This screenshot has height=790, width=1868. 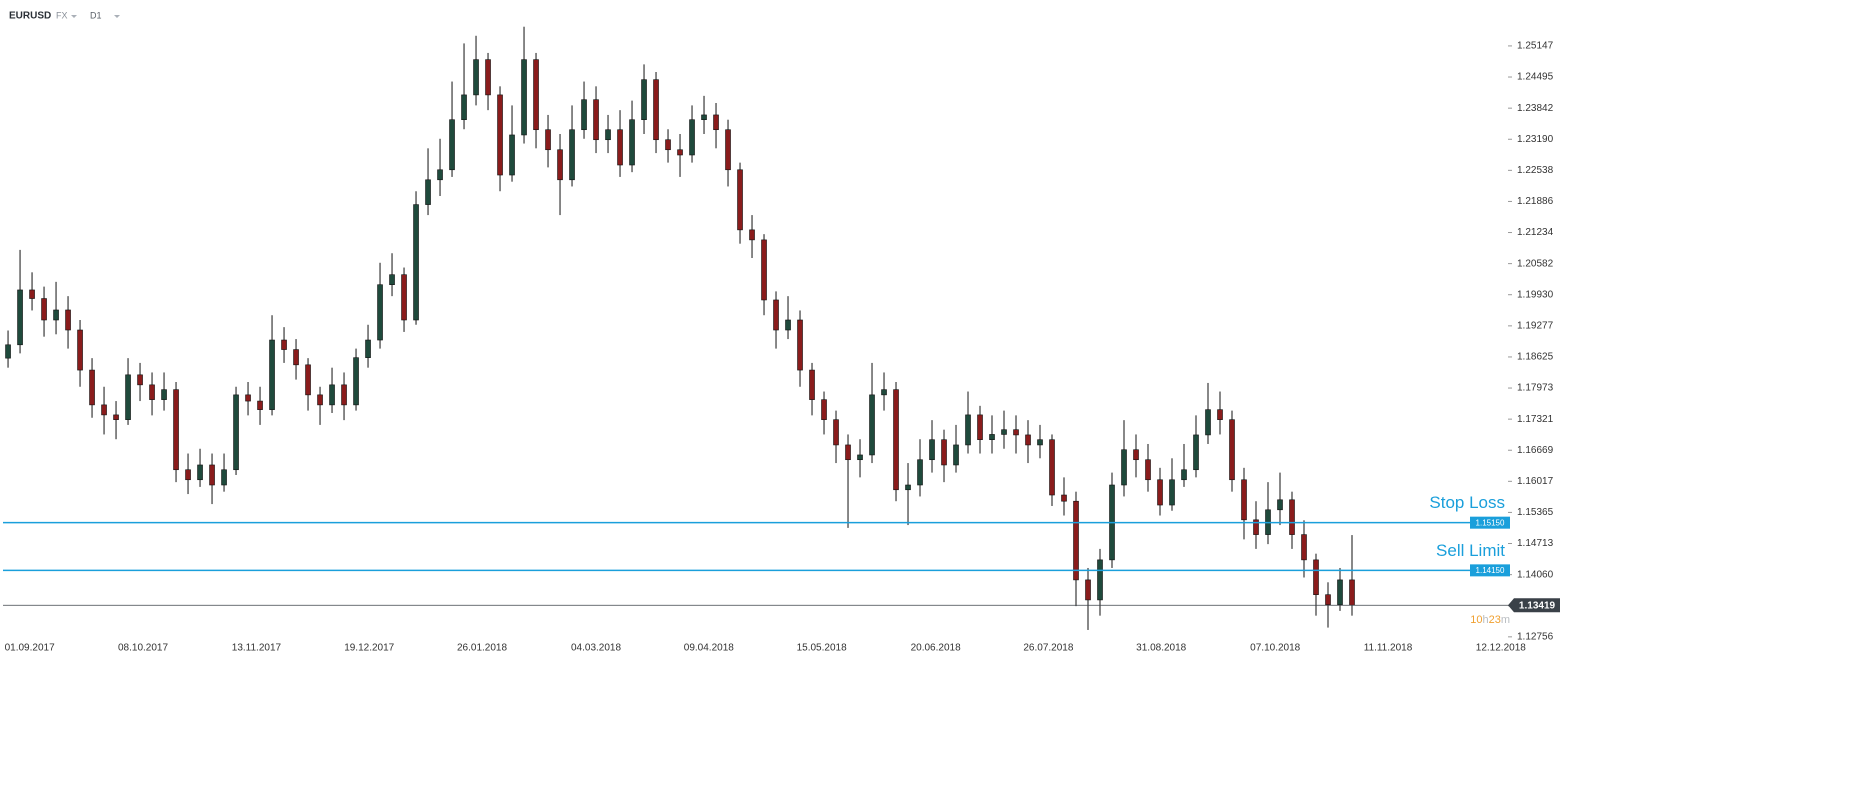 What do you see at coordinates (143, 648) in the screenshot?
I see `x-tick-label: 08.10.2017` at bounding box center [143, 648].